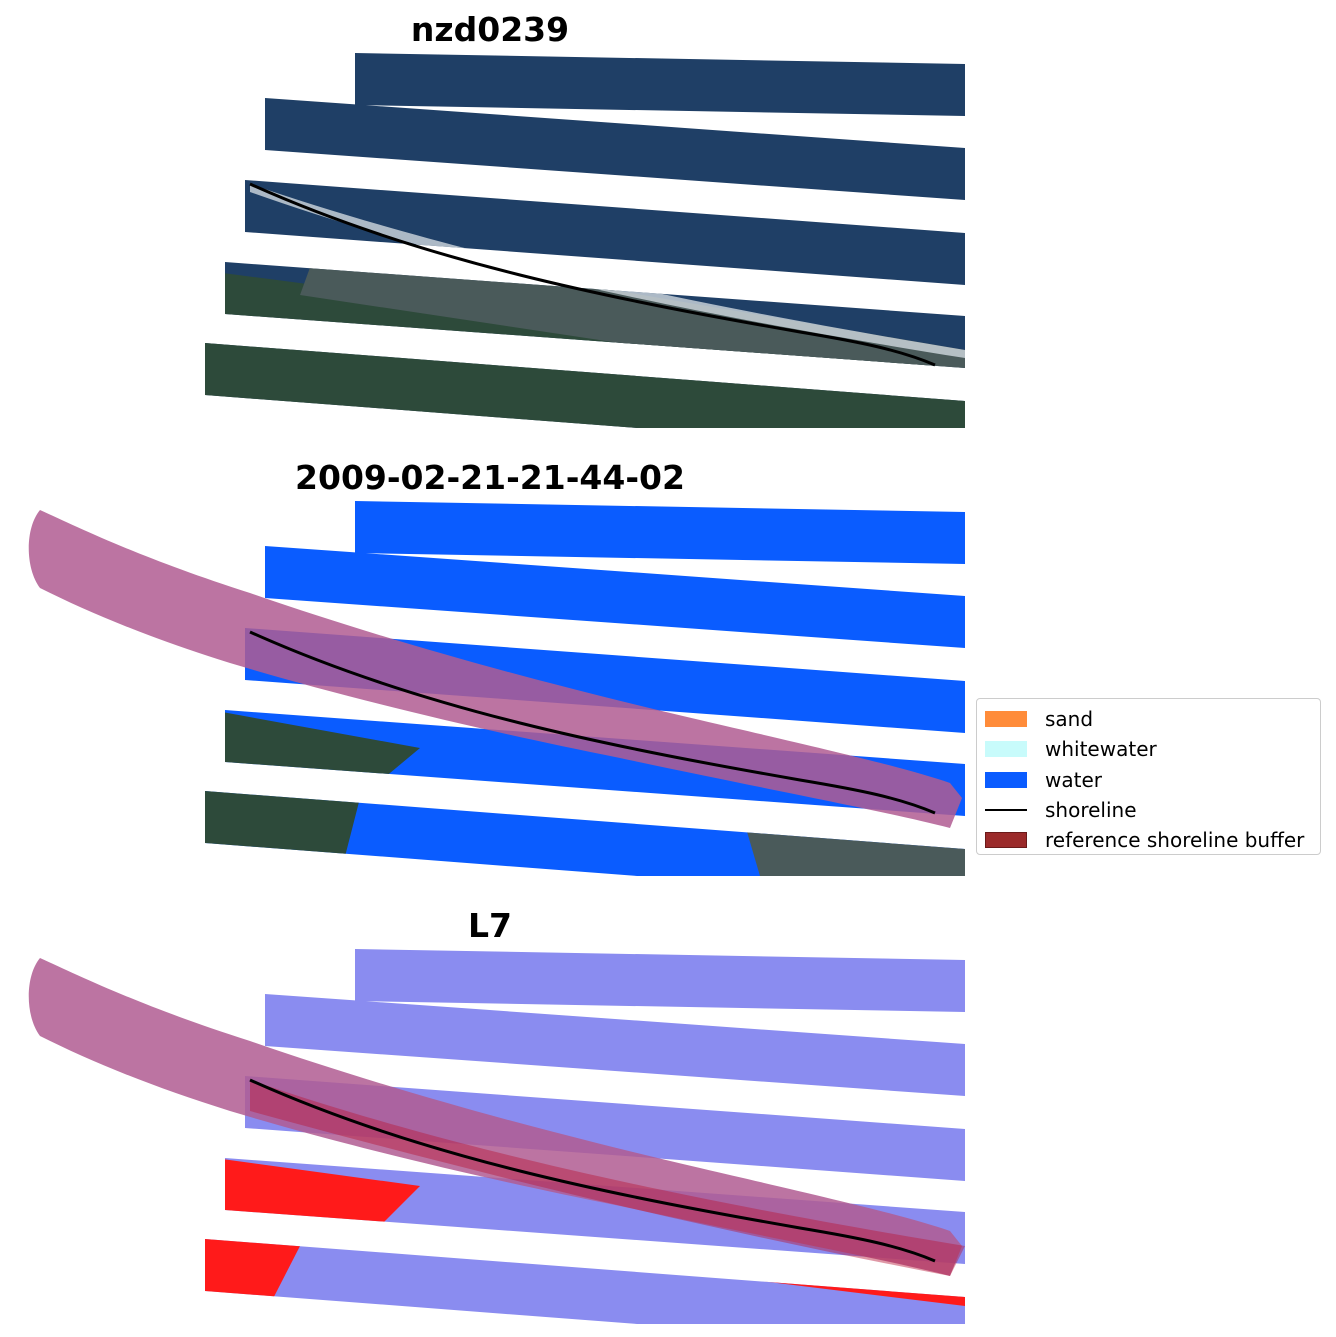 Image resolution: width=1336 pixels, height=1337 pixels. I want to click on legend-label-buffer: reference shoreline buffer, so click(1175, 840).